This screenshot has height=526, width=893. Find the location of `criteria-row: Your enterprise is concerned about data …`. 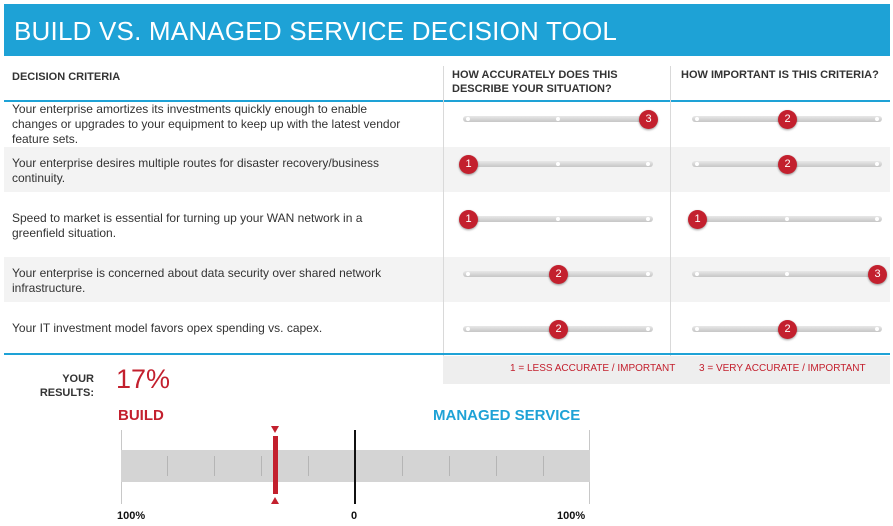

criteria-row: Your enterprise is concerned about data … is located at coordinates (447, 279).